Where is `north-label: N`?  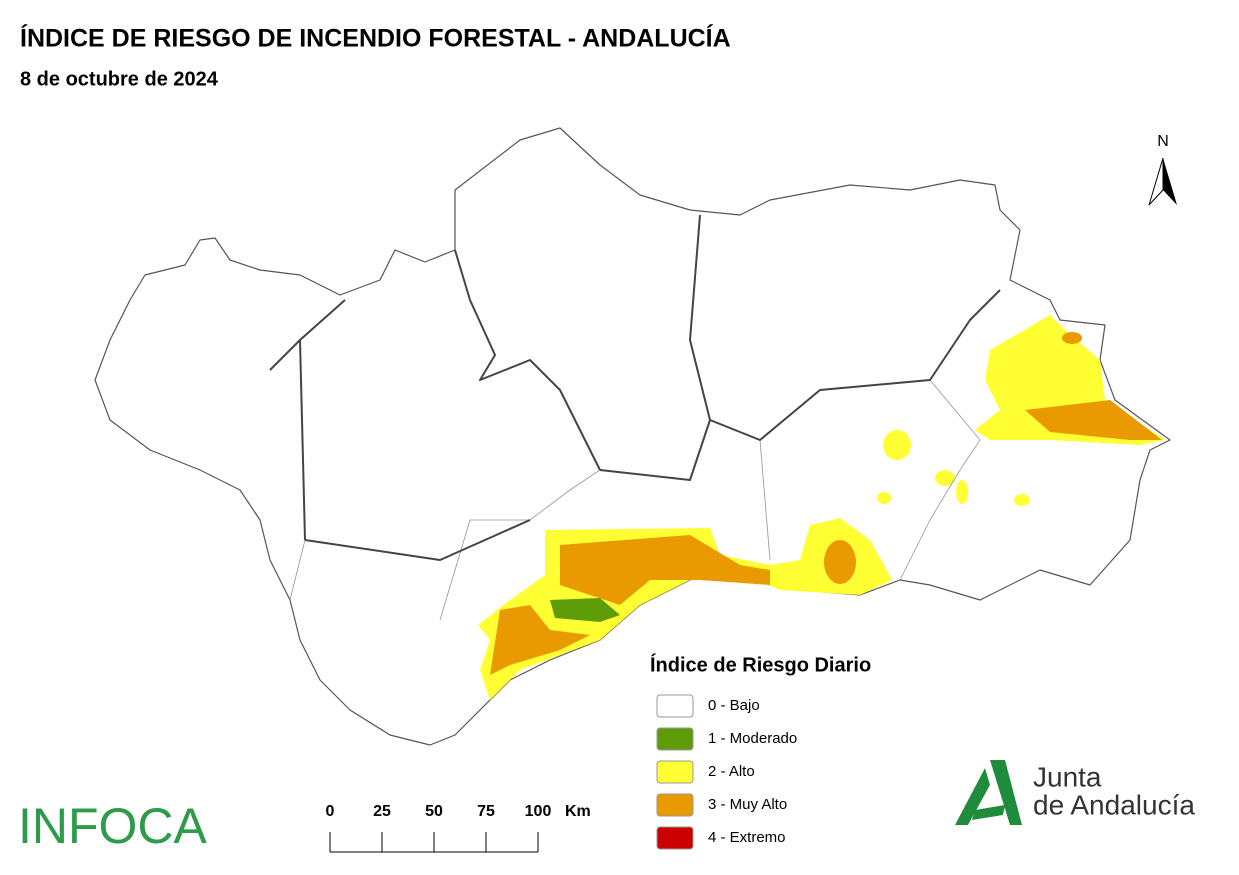
north-label: N is located at coordinates (1163, 141).